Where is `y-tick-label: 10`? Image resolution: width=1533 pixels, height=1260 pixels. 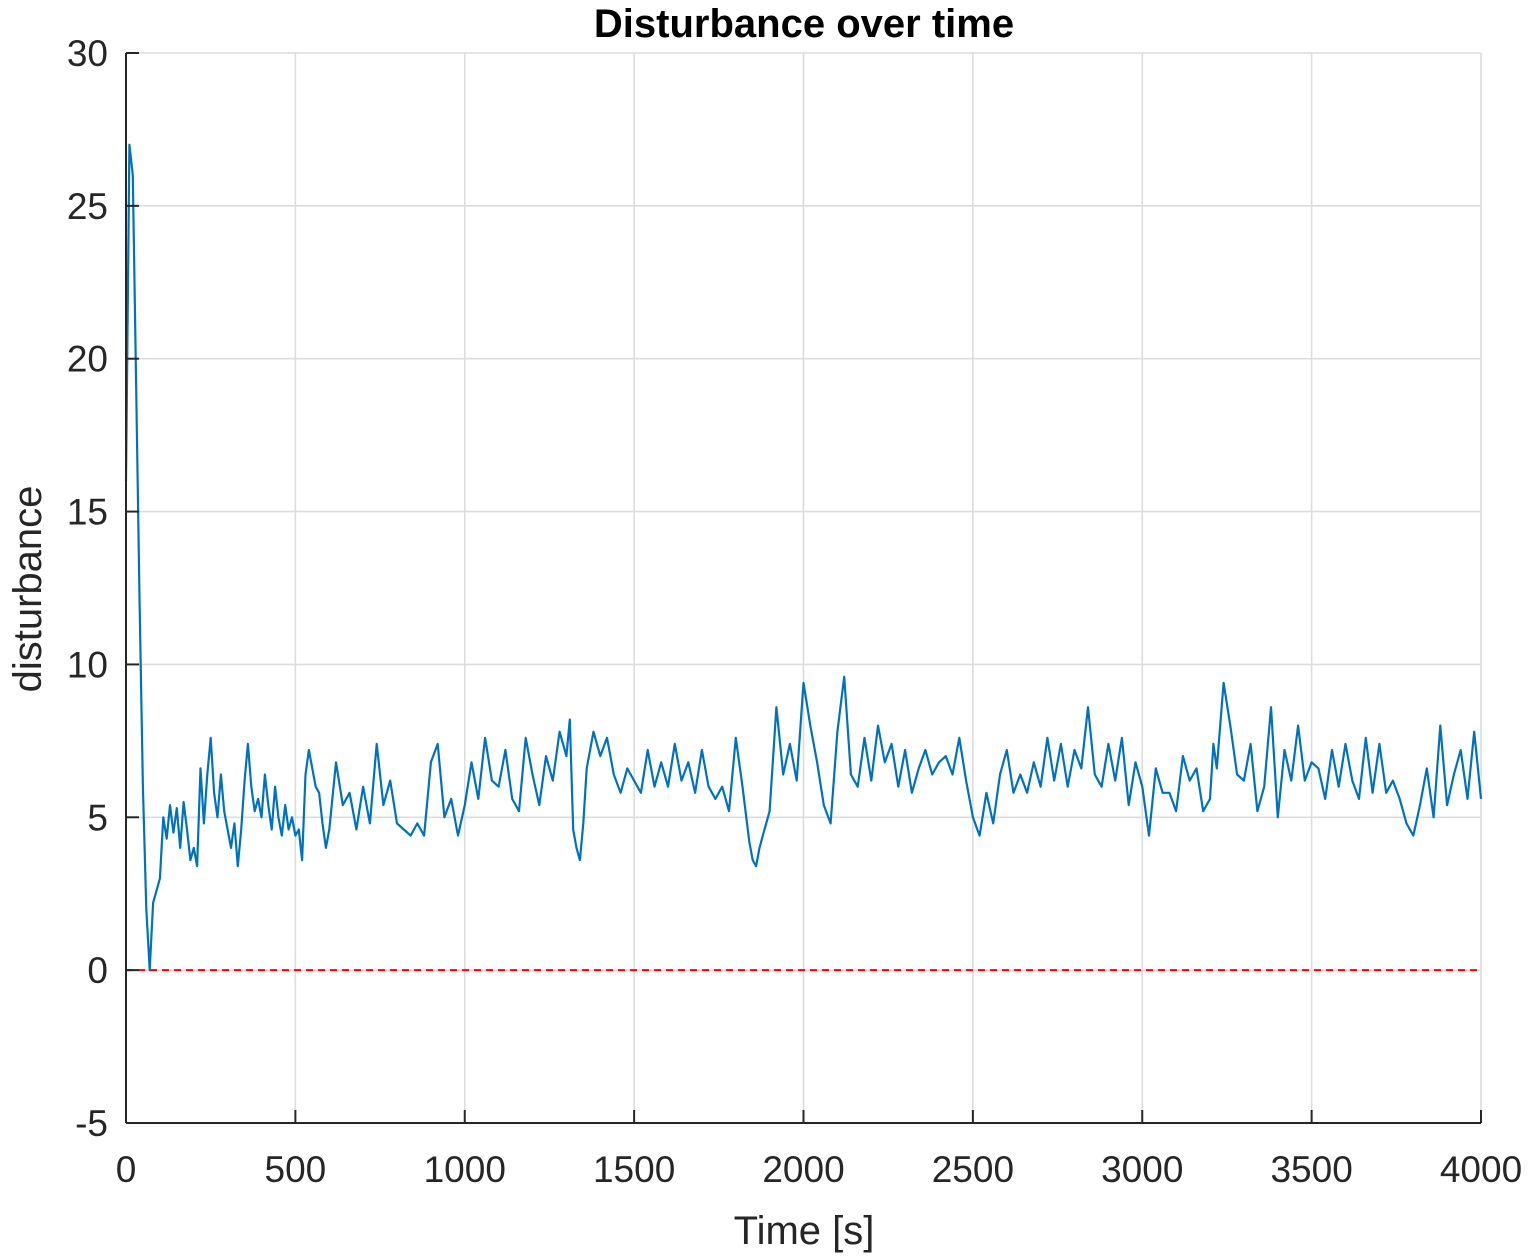 y-tick-label: 10 is located at coordinates (87, 664).